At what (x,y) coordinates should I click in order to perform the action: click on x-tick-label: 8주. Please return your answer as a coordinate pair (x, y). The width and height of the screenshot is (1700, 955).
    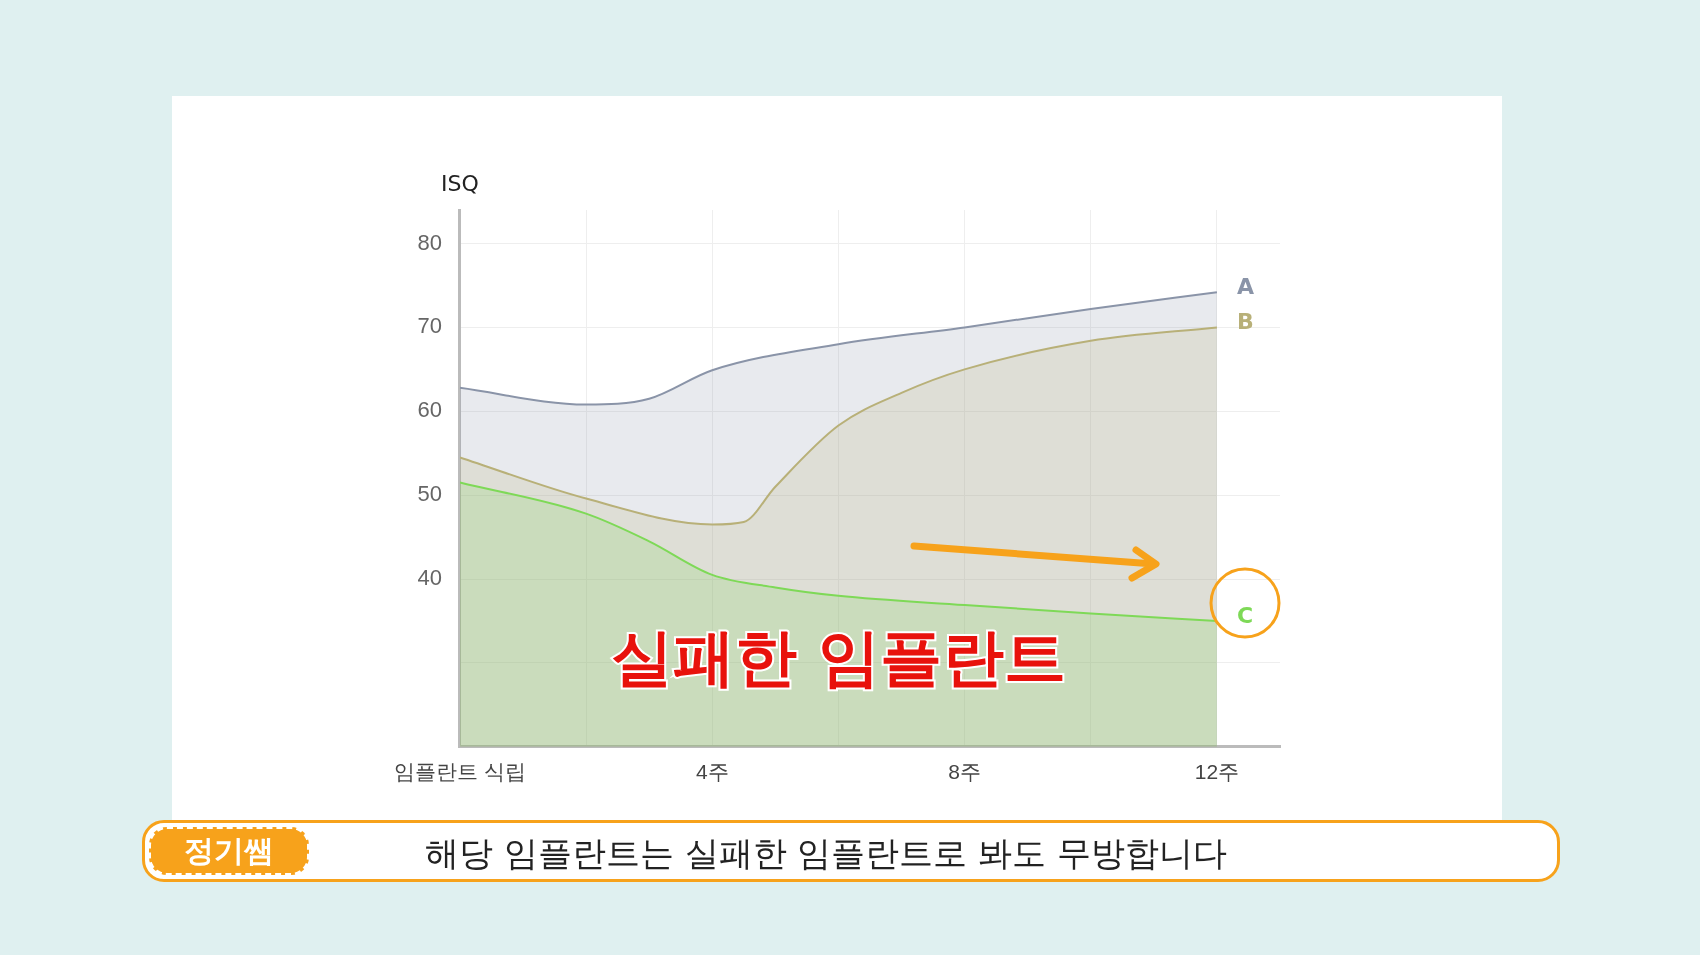
    Looking at the image, I should click on (964, 772).